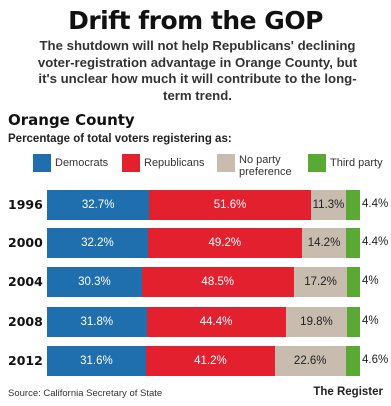 This screenshot has width=391, height=406. What do you see at coordinates (25, 242) in the screenshot?
I see `year-label: 2000` at bounding box center [25, 242].